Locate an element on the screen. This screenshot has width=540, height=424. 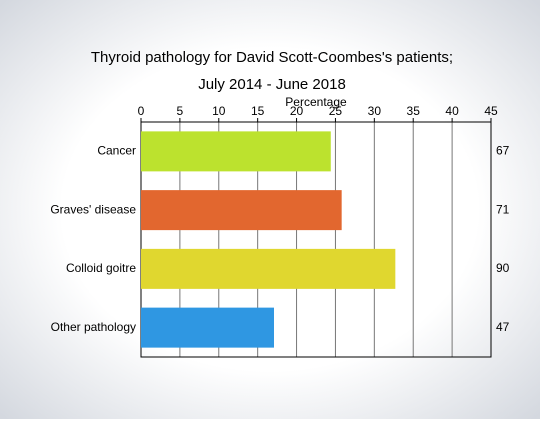
x-tick-label: 45 is located at coordinates (491, 111).